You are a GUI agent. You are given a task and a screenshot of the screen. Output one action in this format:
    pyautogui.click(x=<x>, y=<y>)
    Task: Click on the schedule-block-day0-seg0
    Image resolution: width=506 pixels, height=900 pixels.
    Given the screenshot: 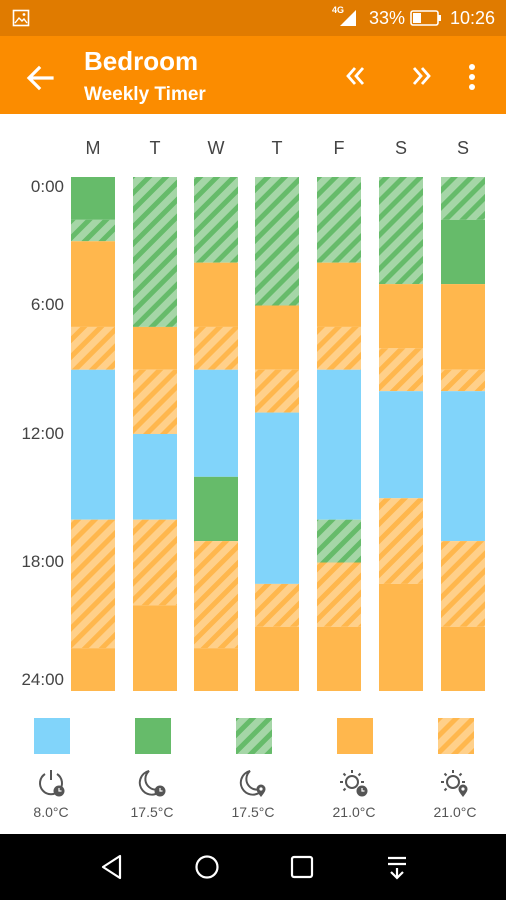 What is the action you would take?
    pyautogui.click(x=93, y=198)
    